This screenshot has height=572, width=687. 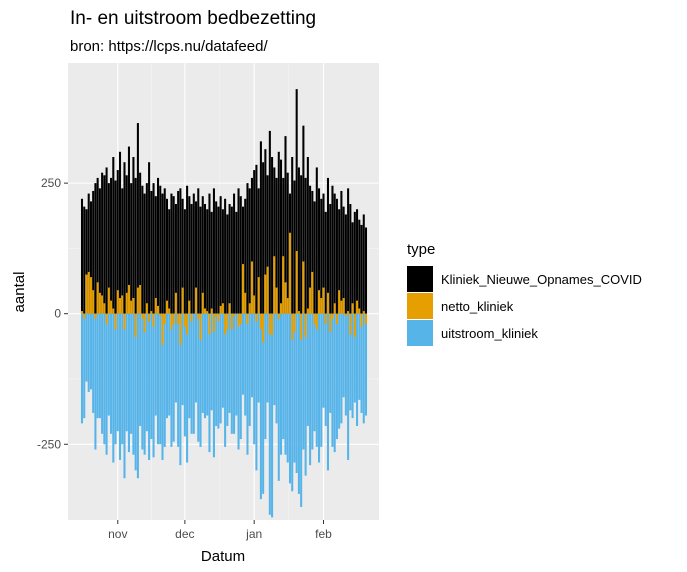 I want to click on y-tick-label: 250, so click(x=51, y=183).